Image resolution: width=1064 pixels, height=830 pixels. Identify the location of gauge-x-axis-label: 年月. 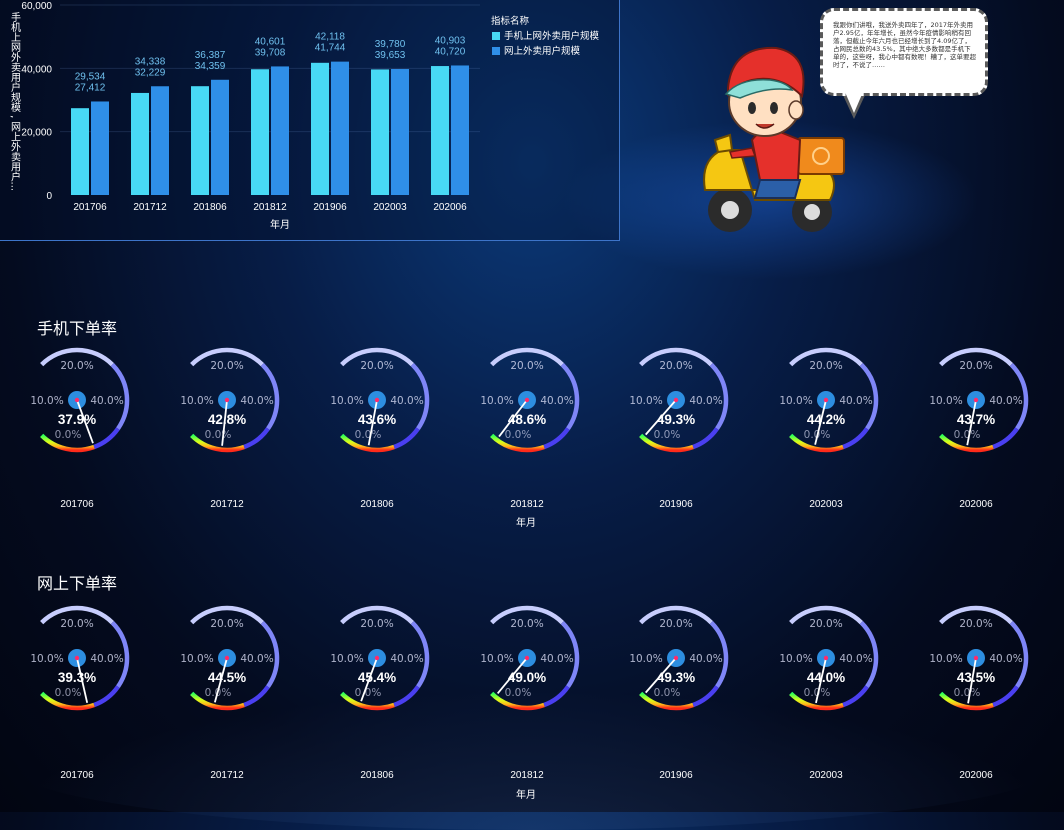
(526, 794).